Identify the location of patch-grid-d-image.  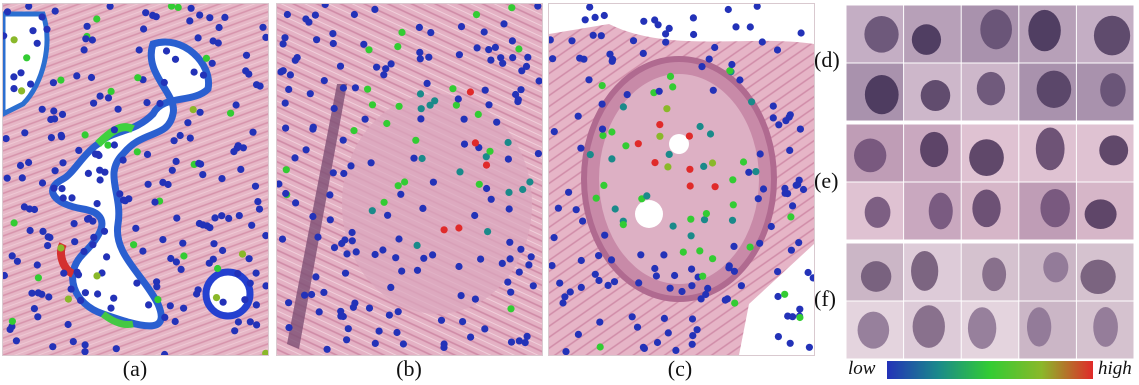
(990, 63).